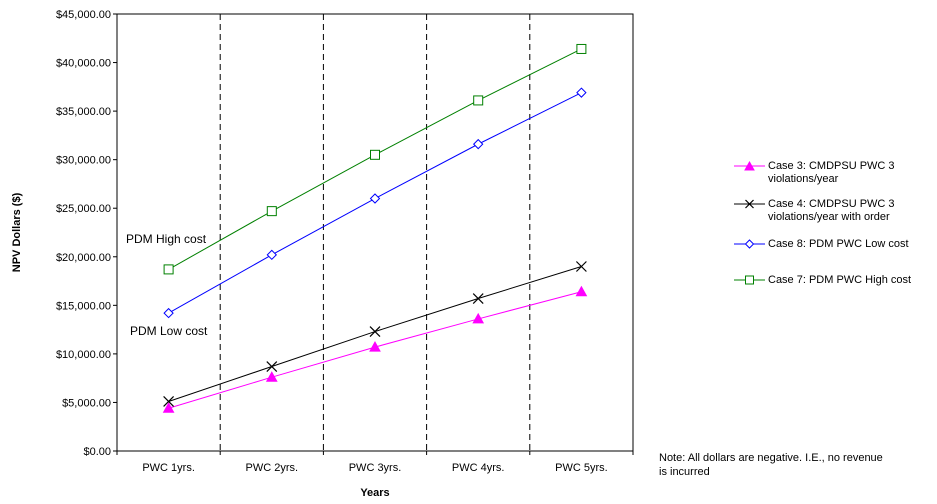 The height and width of the screenshot is (504, 937). What do you see at coordinates (83, 355) in the screenshot?
I see `y-tick-label: $10,000.00` at bounding box center [83, 355].